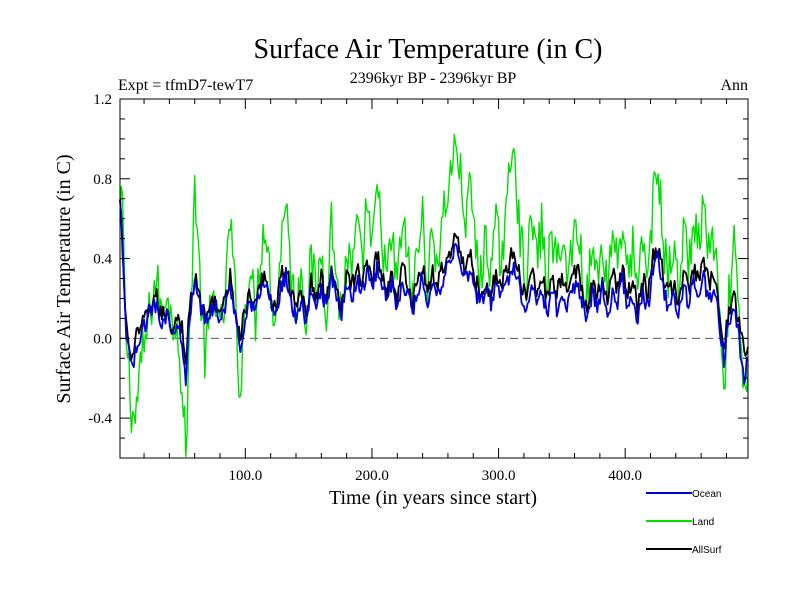 The height and width of the screenshot is (600, 800). What do you see at coordinates (372, 476) in the screenshot?
I see `x-tick-label: 200.0` at bounding box center [372, 476].